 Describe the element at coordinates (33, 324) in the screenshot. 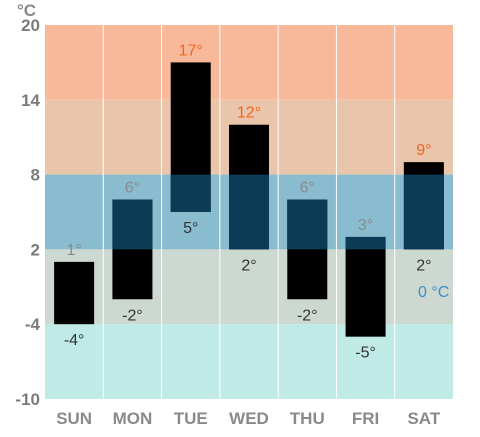

I see `y-tick-label: -4` at that location.